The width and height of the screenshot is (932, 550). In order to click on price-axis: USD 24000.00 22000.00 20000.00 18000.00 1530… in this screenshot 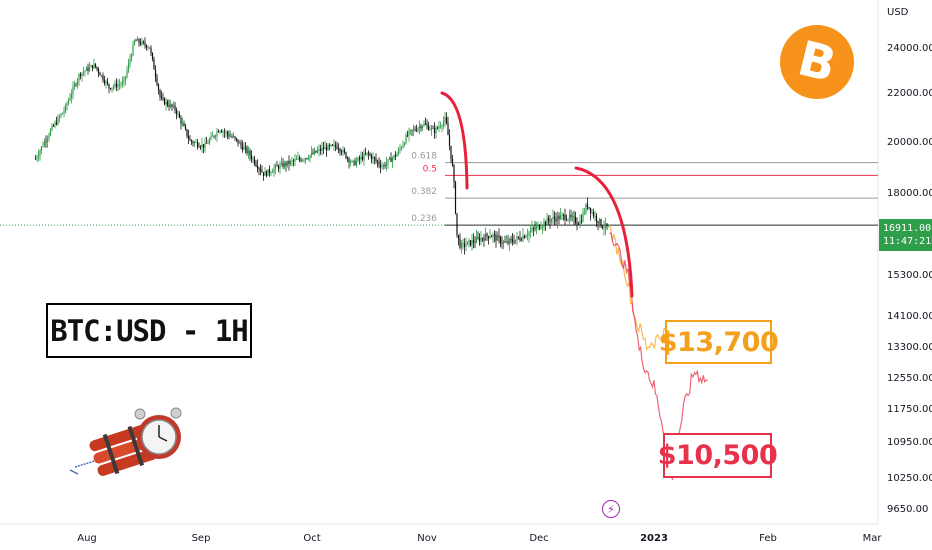, I will do `click(909, 261)`.